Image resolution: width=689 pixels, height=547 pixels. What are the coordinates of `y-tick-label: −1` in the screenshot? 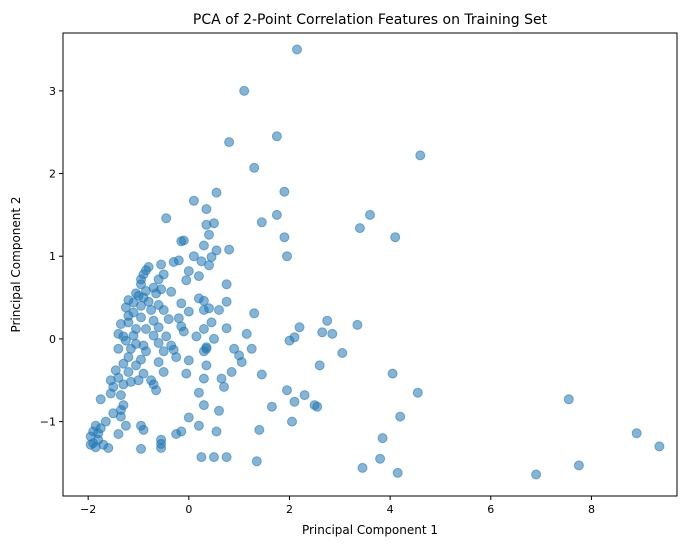 It's located at (48, 422).